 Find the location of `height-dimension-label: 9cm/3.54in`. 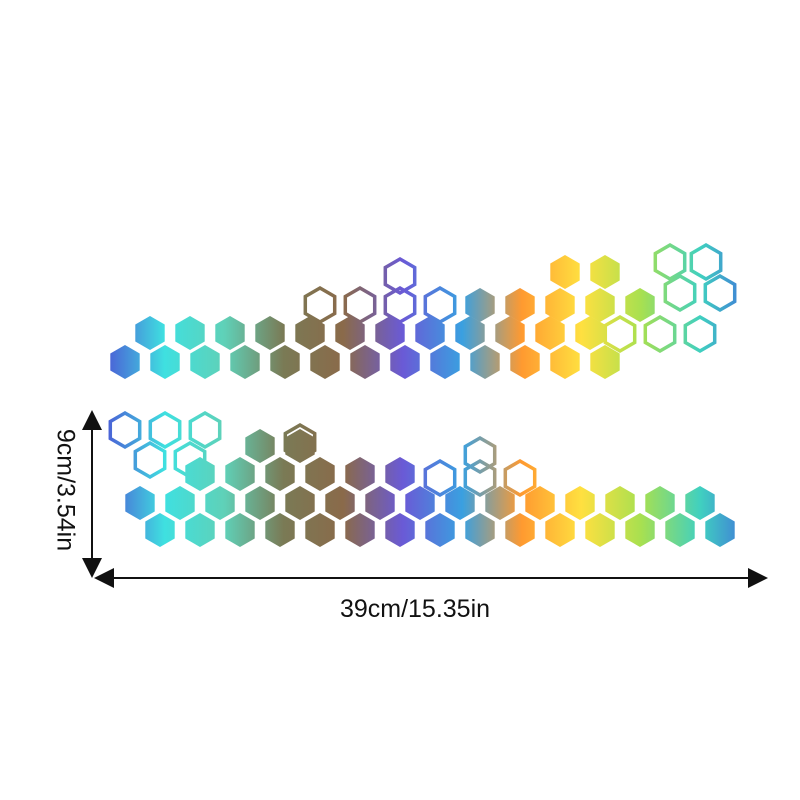

height-dimension-label: 9cm/3.54in is located at coordinates (65, 490).